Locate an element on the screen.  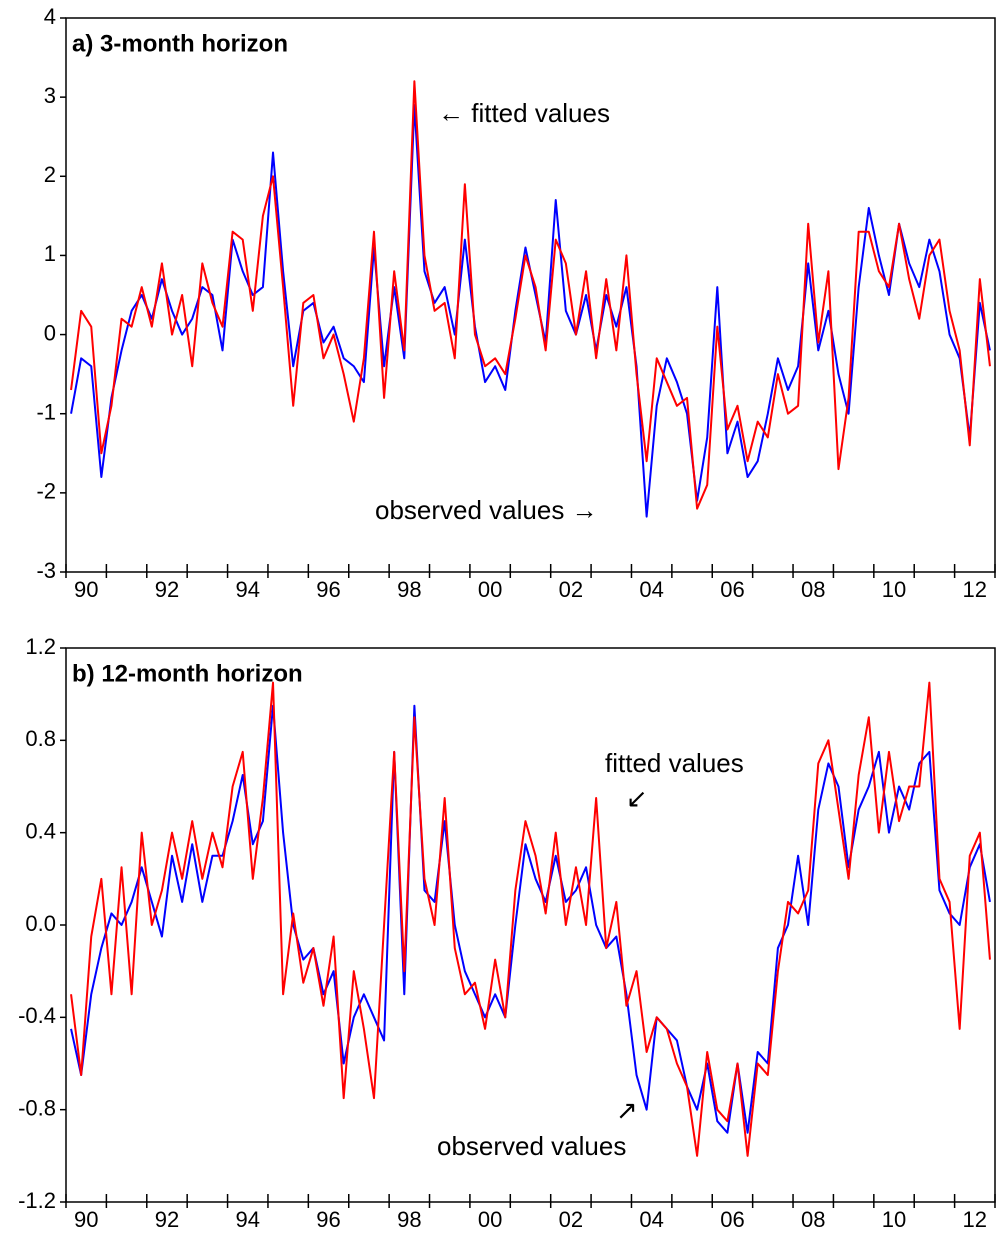
y-tick-label: 0.0 is located at coordinates (40, 923).